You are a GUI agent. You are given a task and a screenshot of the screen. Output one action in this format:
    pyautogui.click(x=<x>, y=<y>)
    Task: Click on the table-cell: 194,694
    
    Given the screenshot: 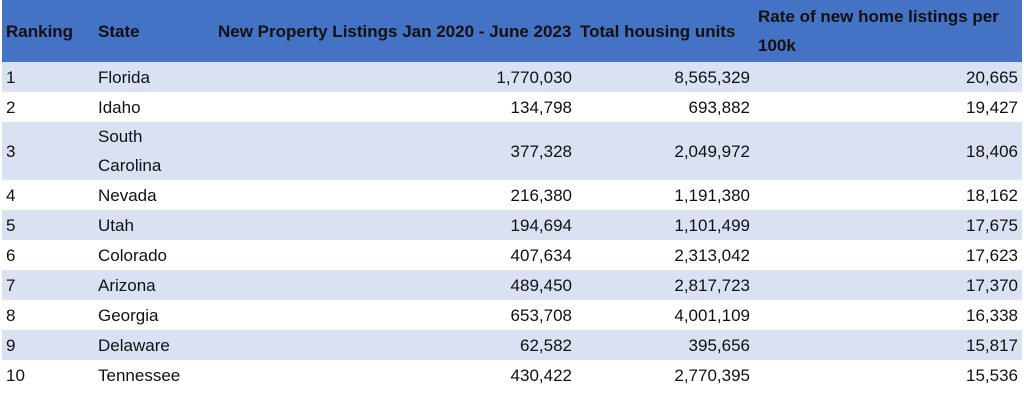 What is the action you would take?
    pyautogui.click(x=395, y=225)
    